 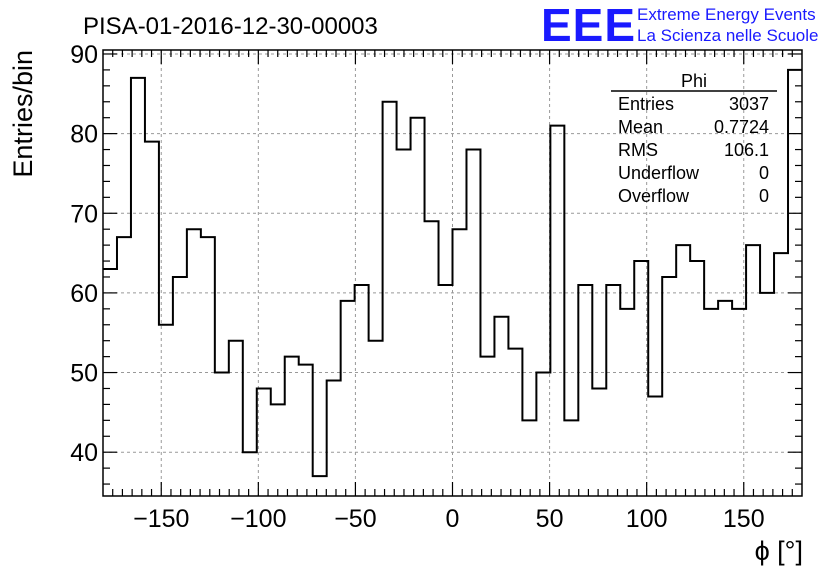 I want to click on y-tick-label: 80, so click(x=84, y=135).